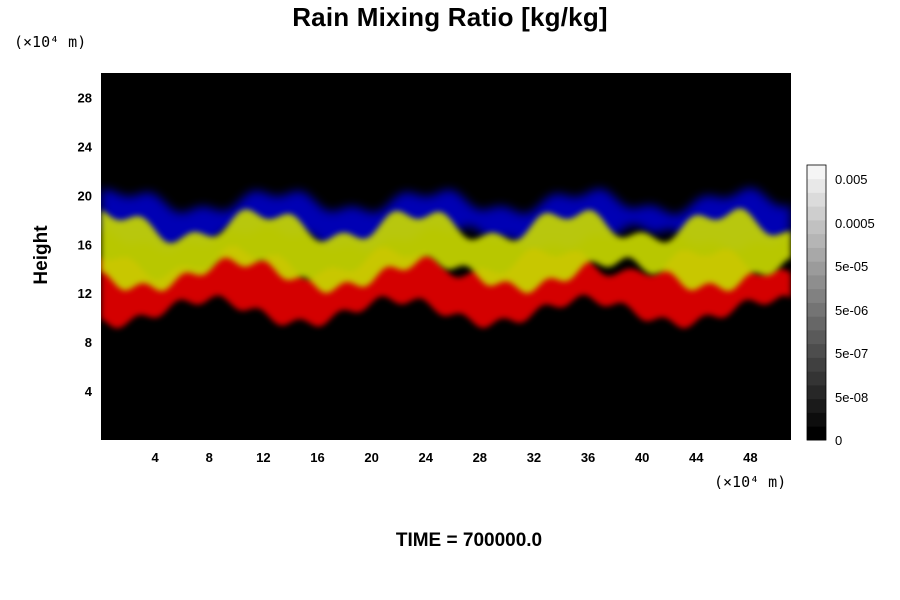  What do you see at coordinates (851, 179) in the screenshot?
I see `colorbar-tick-label: 0.005` at bounding box center [851, 179].